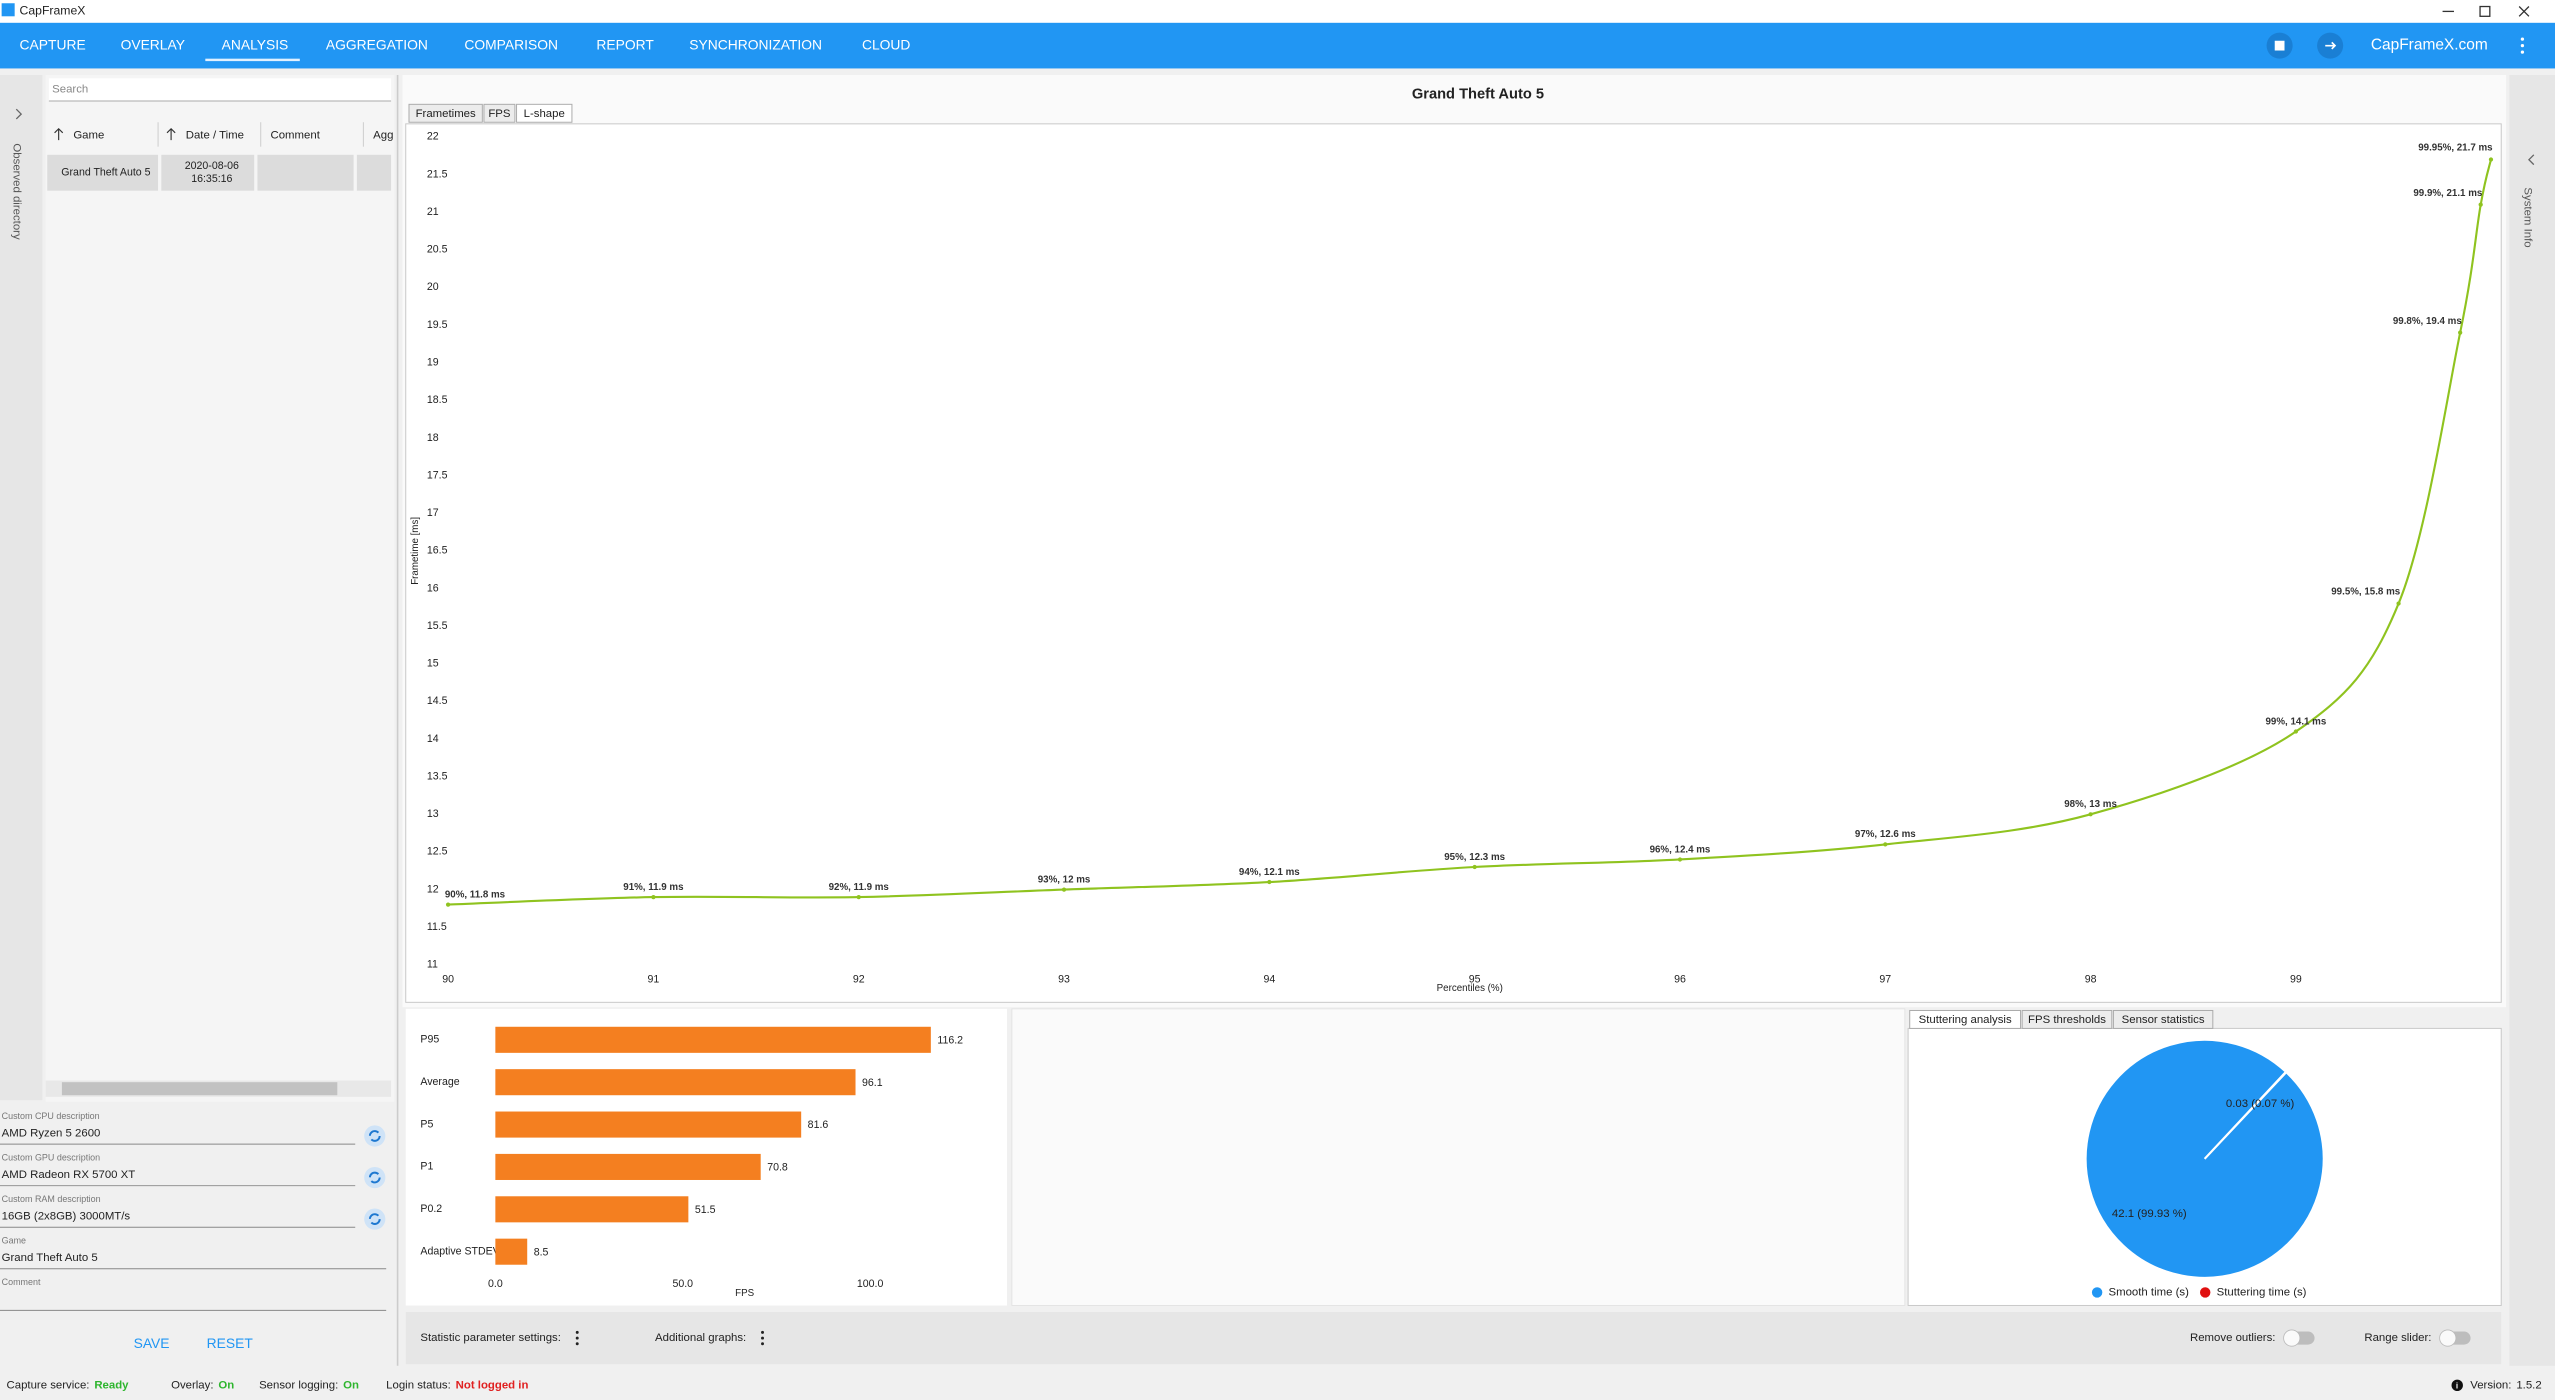 This screenshot has height=1400, width=2555. Describe the element at coordinates (88, 135) in the screenshot. I see `column-header: Game` at that location.